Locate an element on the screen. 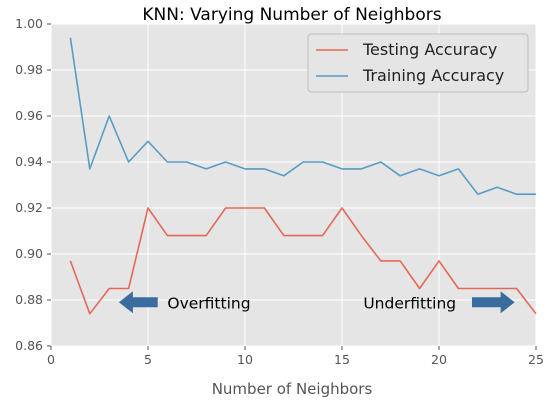 This screenshot has height=402, width=548. underfitting-label: Underfitting is located at coordinates (409, 303).